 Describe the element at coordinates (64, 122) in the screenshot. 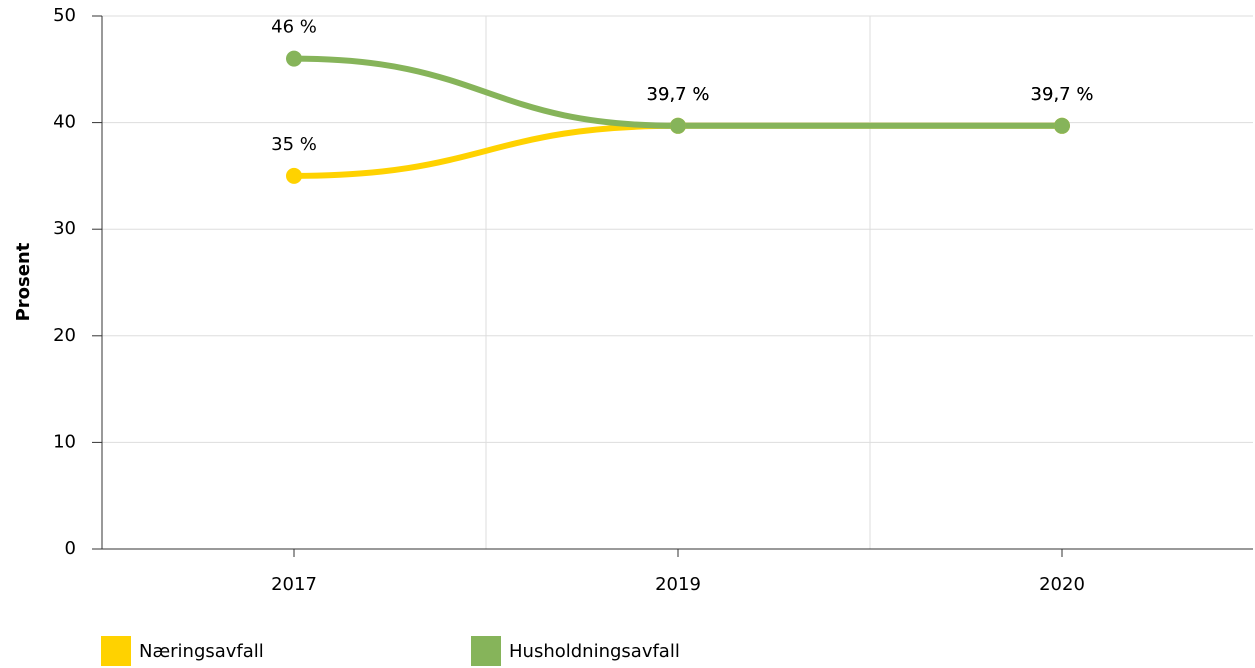

I see `y-tick-label: 40` at that location.